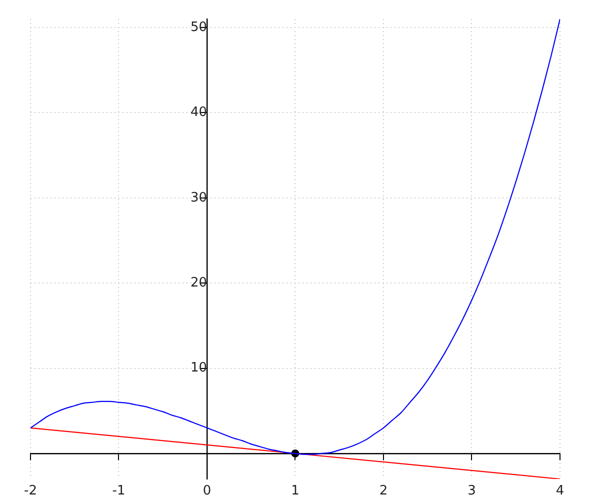  What do you see at coordinates (198, 27) in the screenshot?
I see `y-tick-label: 50` at bounding box center [198, 27].